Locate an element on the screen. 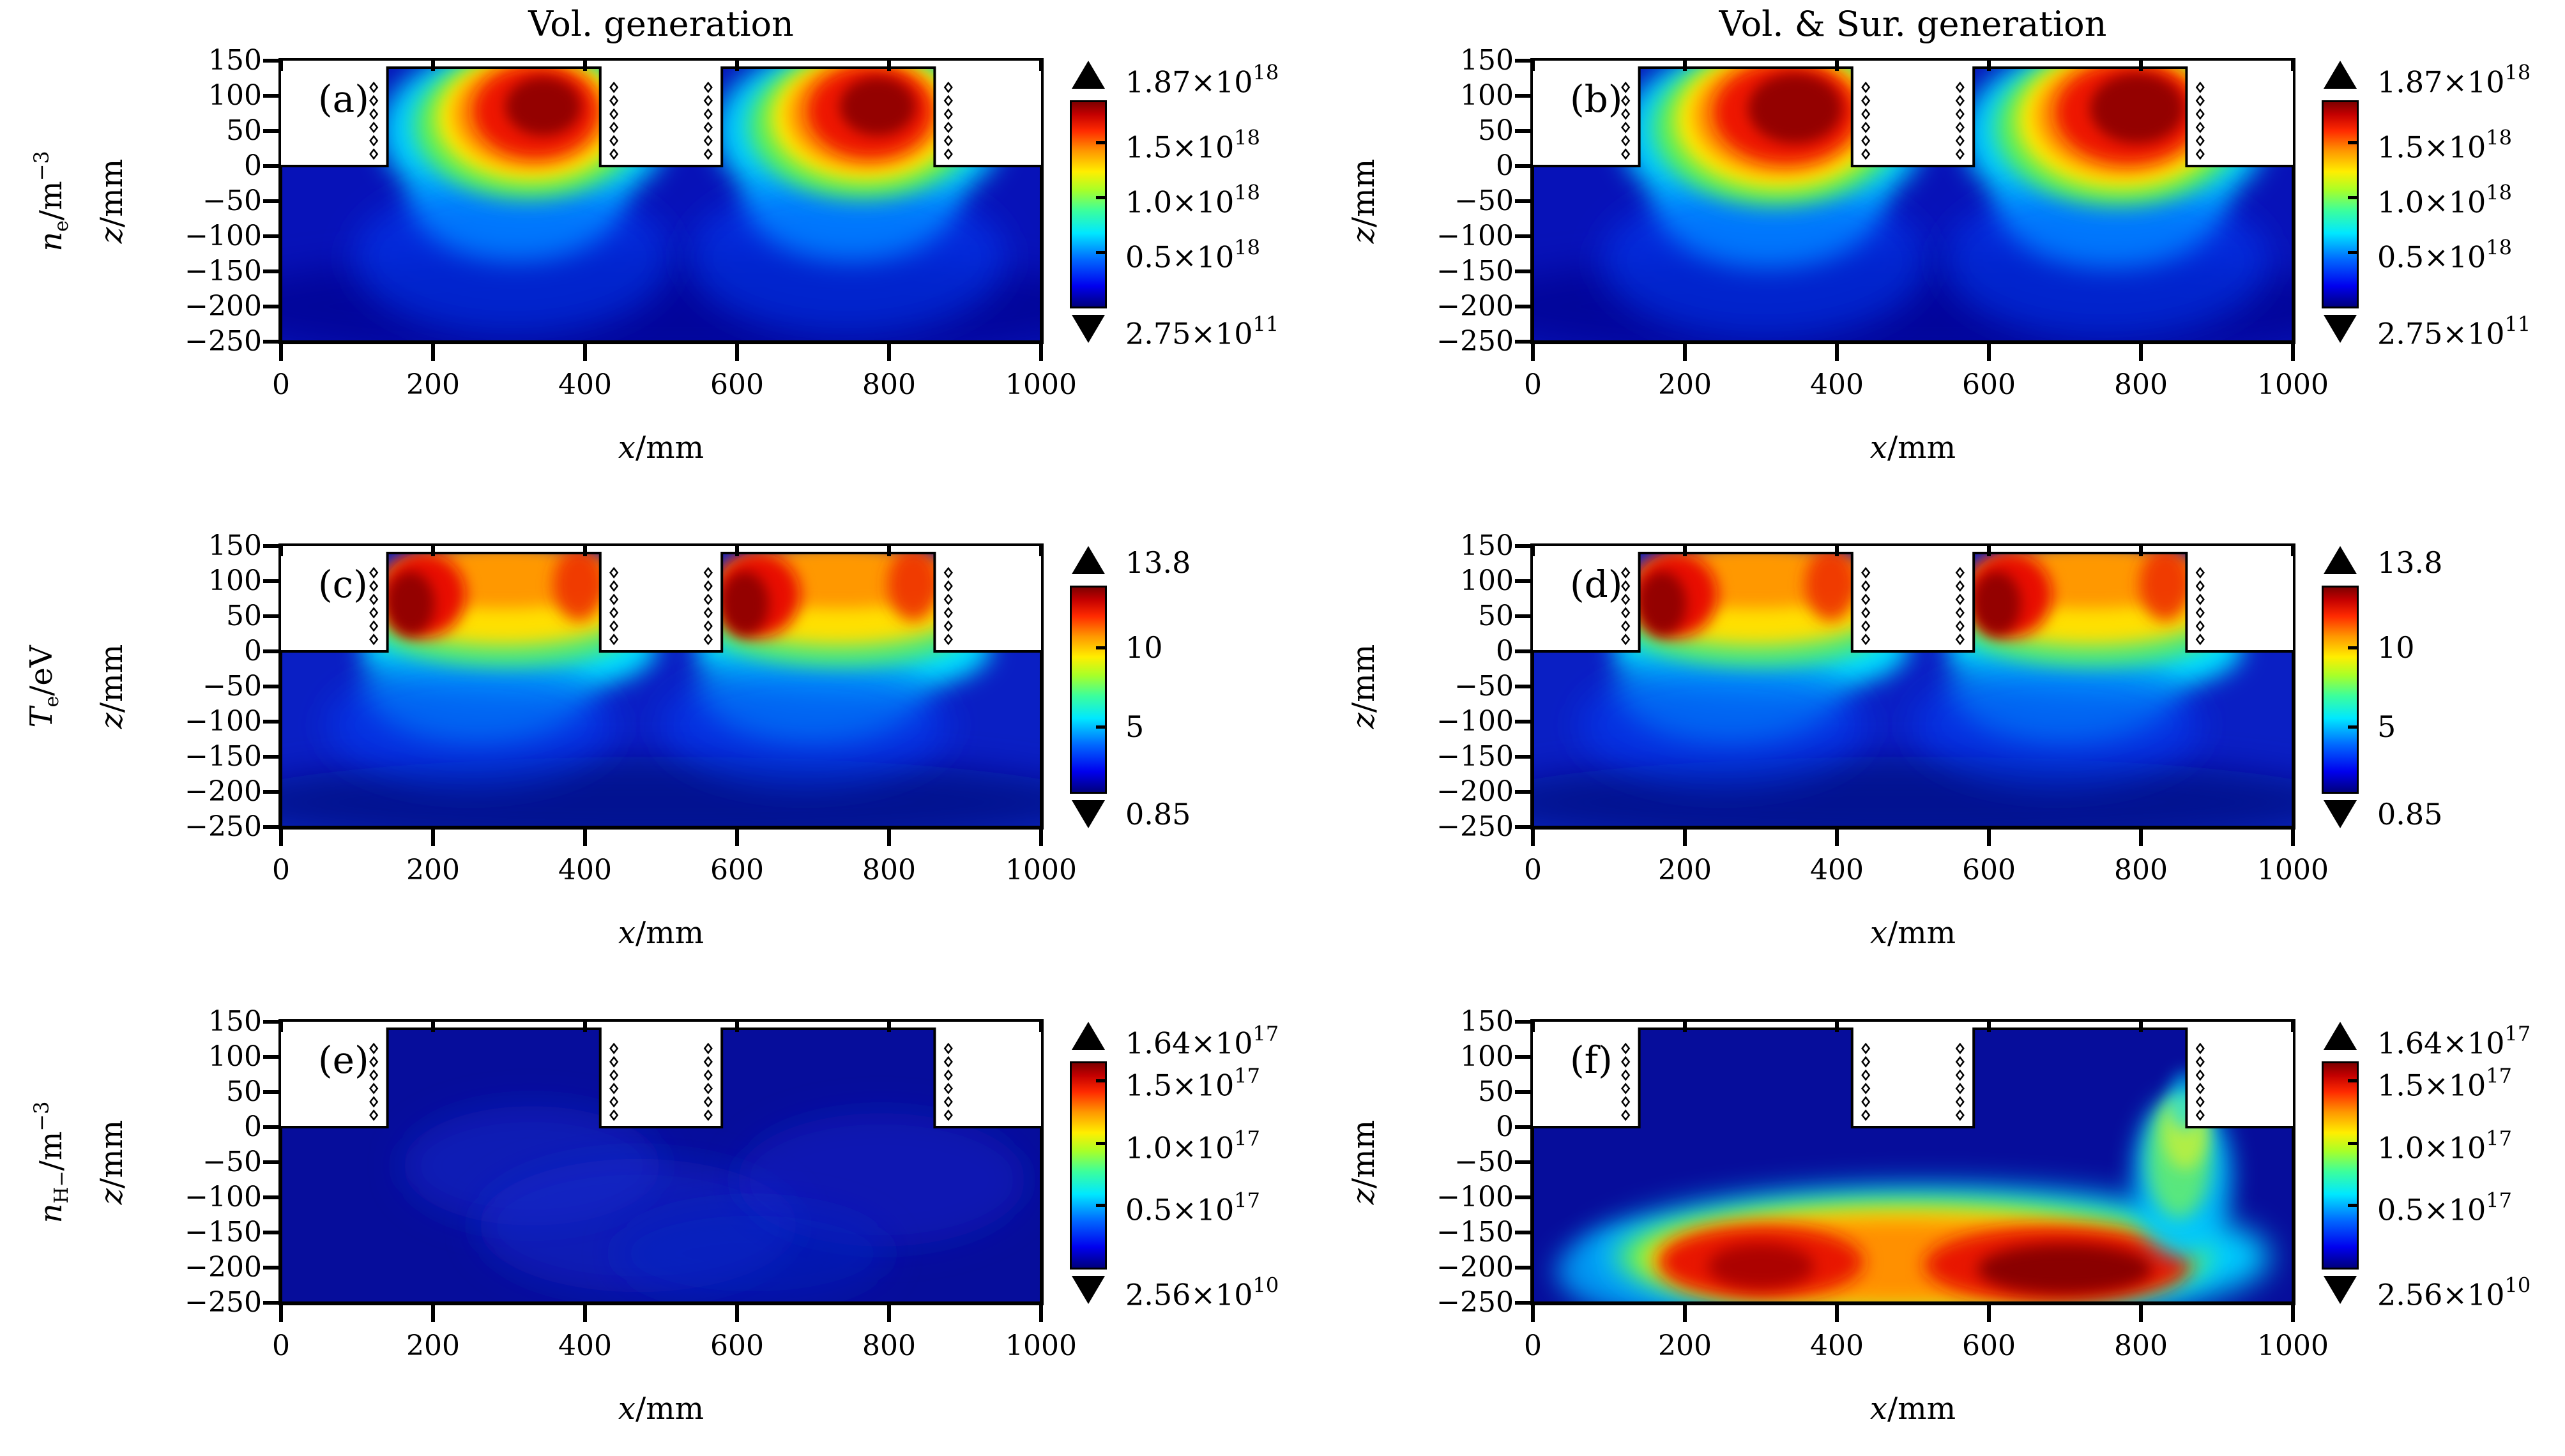 The height and width of the screenshot is (1456, 2565). colorbar-tick-label: 10 is located at coordinates (1144, 647).